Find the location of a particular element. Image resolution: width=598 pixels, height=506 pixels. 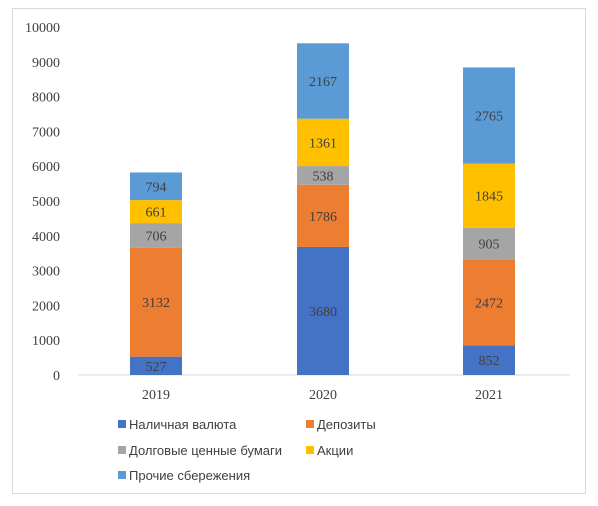

x-tick-label: 2021 is located at coordinates (489, 395).